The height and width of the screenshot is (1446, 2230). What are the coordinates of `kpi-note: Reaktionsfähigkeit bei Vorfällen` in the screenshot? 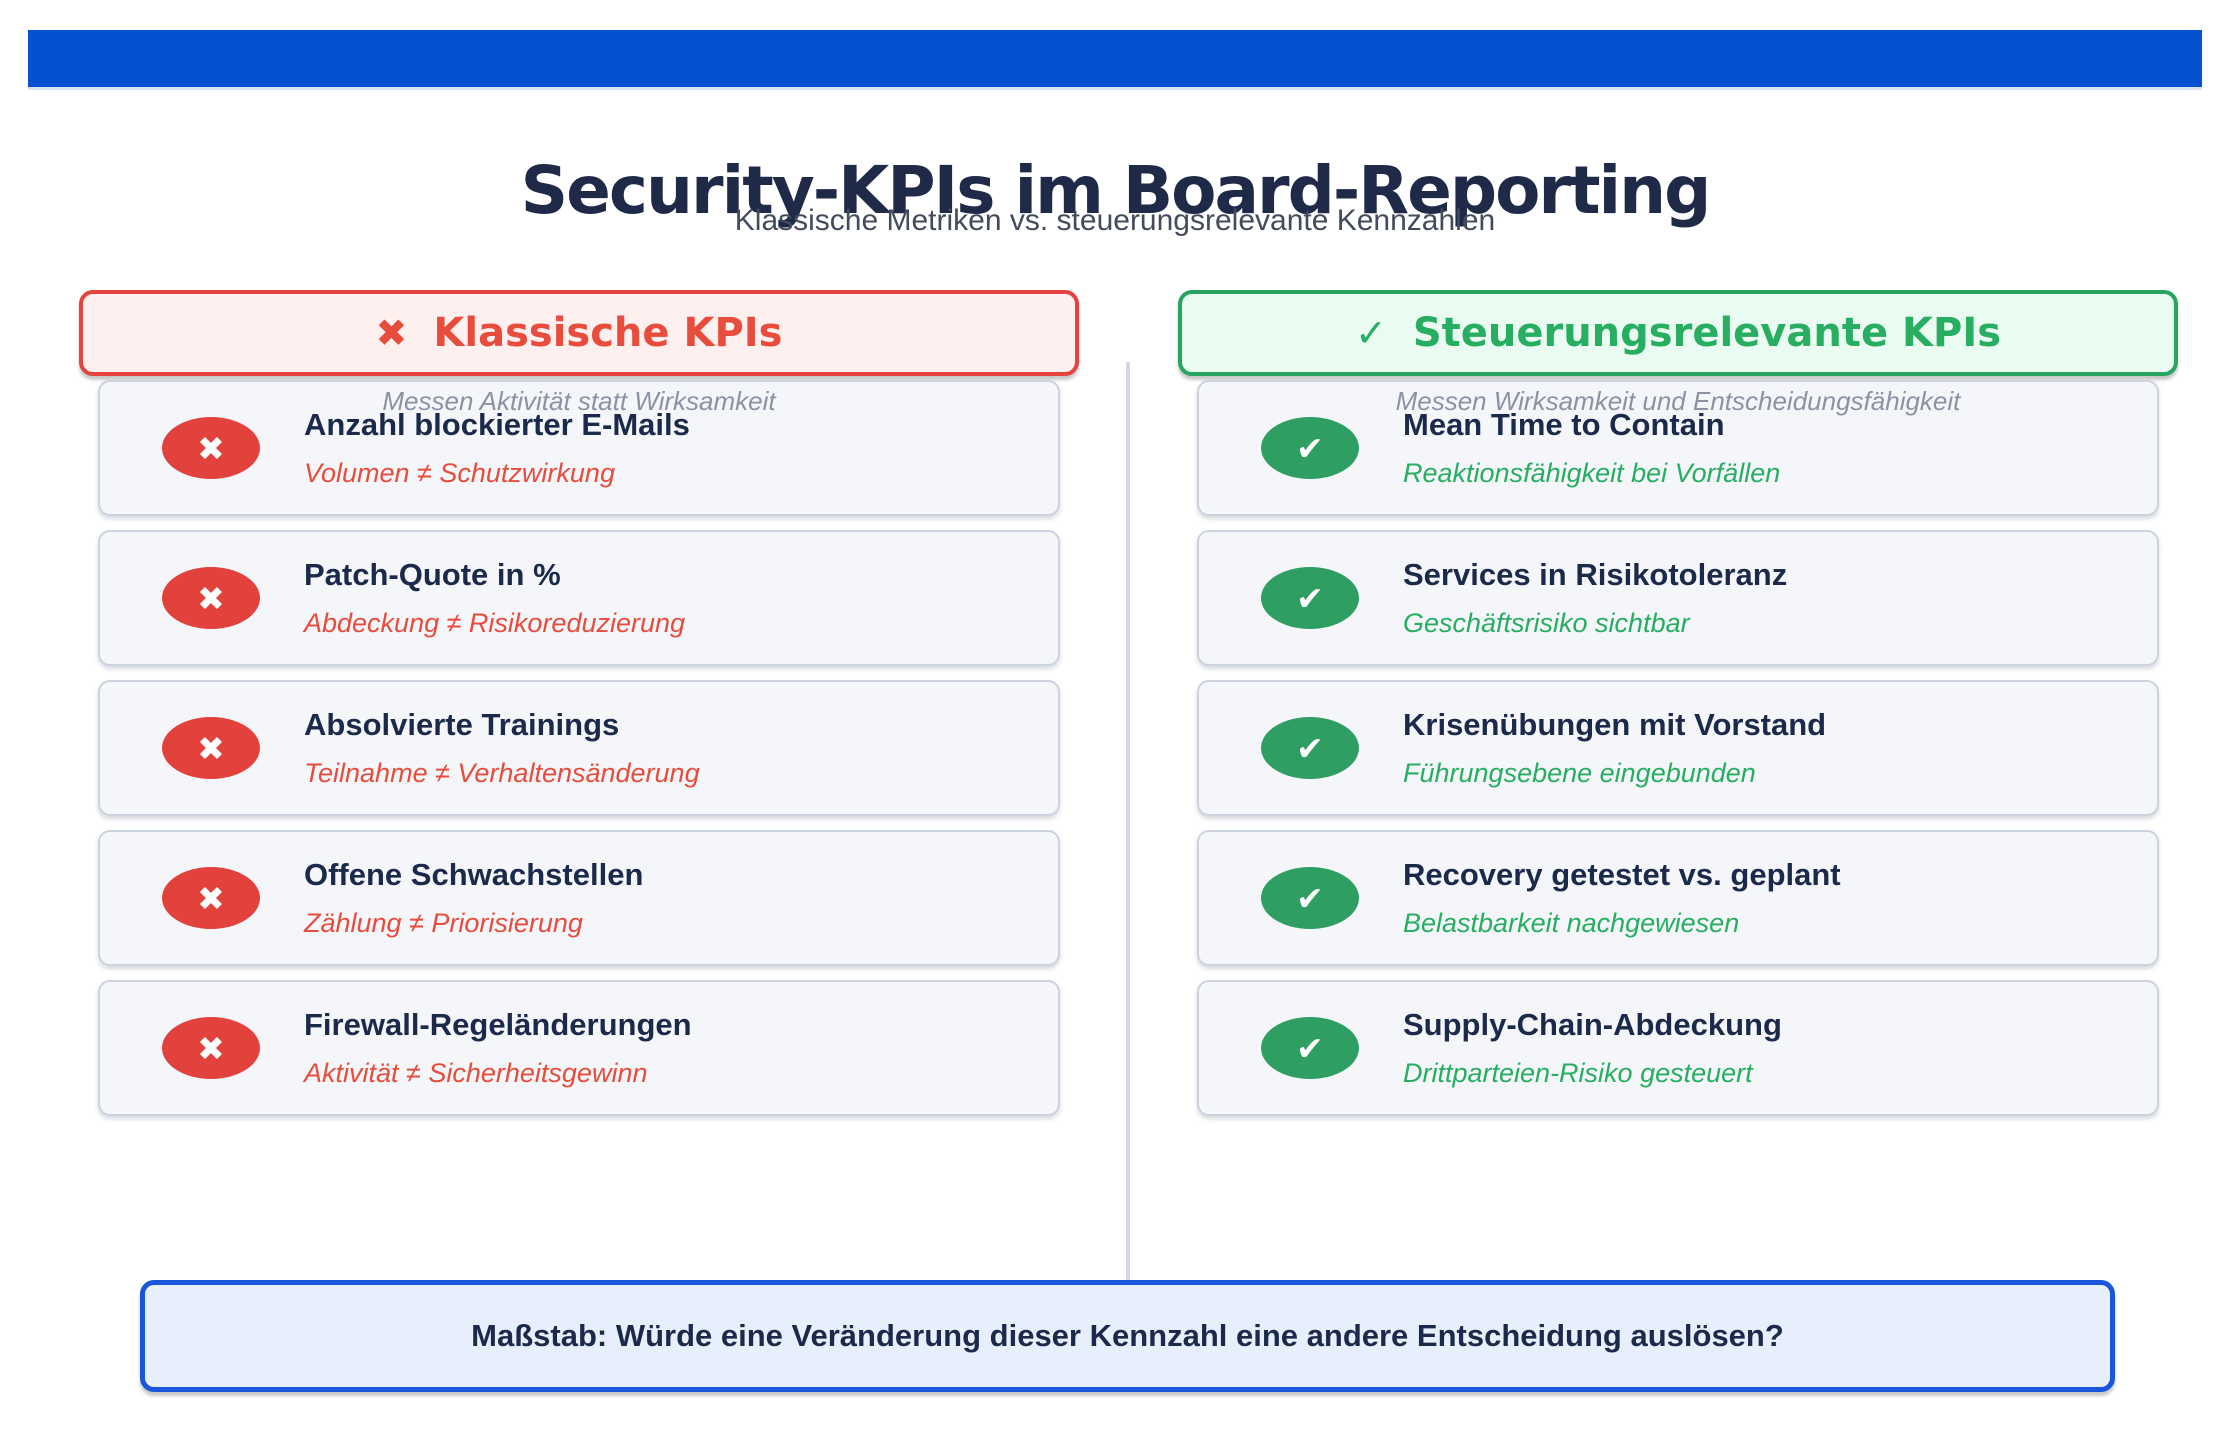 It's located at (1592, 473).